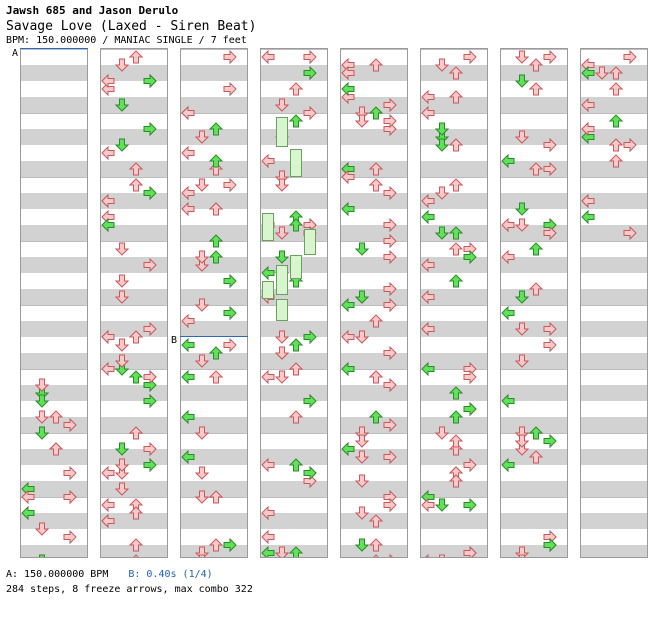 Image resolution: width=672 pixels, height=620 pixels. Describe the element at coordinates (54, 48) in the screenshot. I see `marker-a-line` at that location.